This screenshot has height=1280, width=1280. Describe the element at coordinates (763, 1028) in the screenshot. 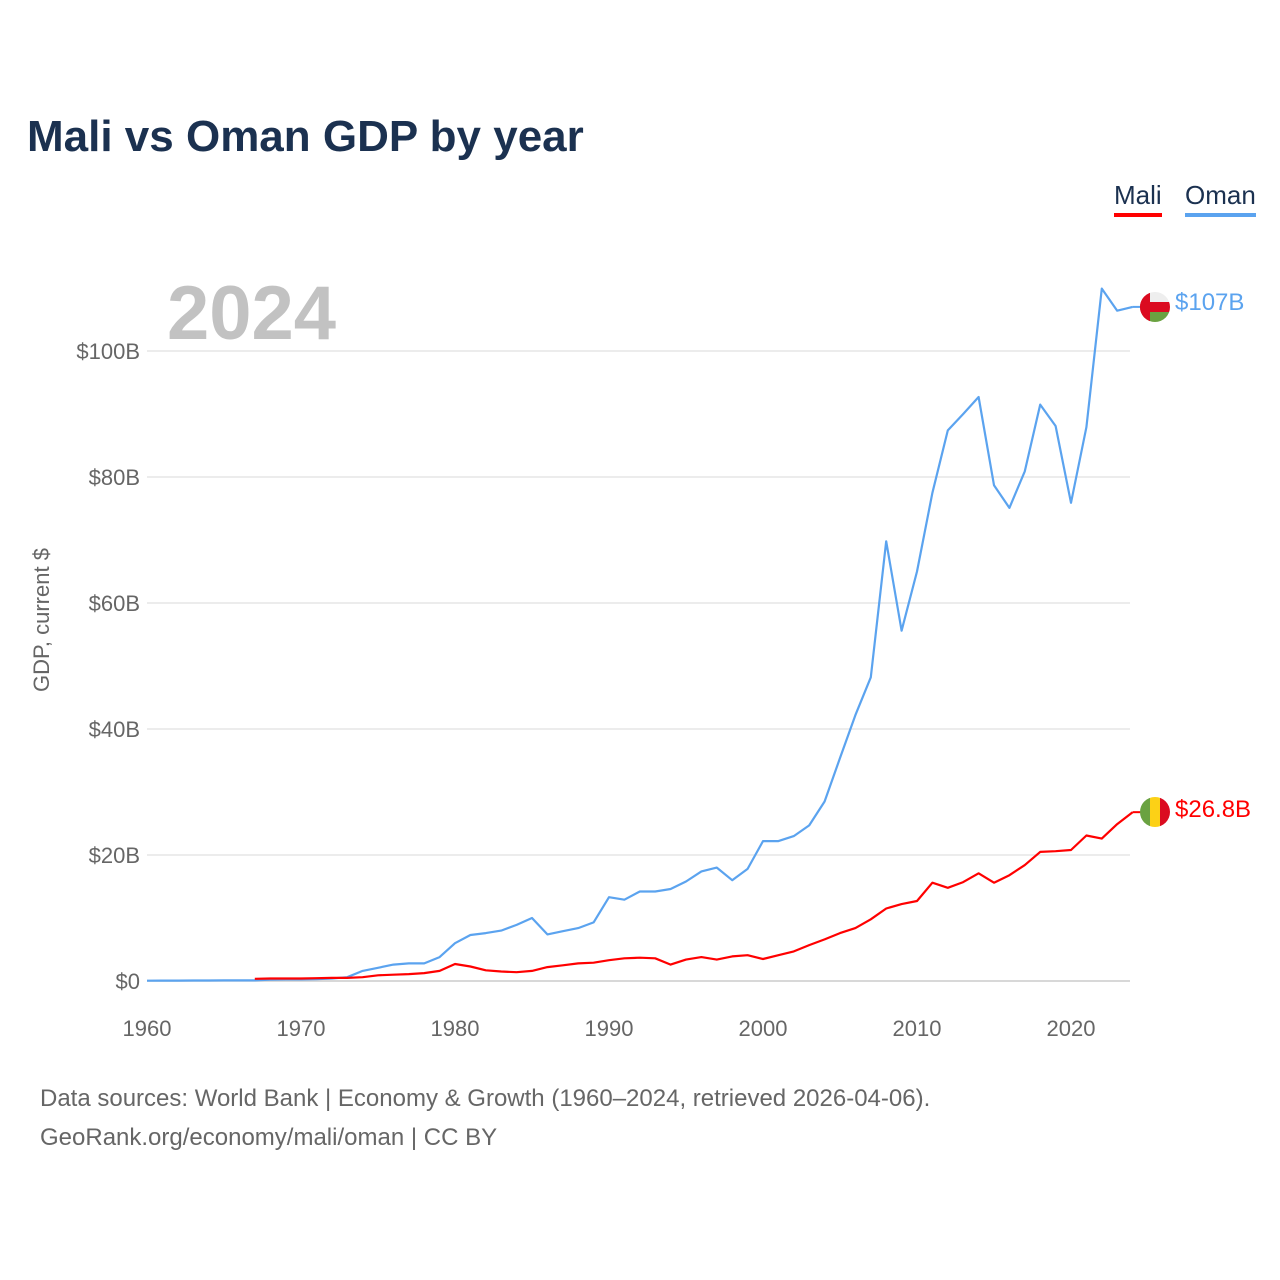

I see `x-tick-label: 2000` at that location.